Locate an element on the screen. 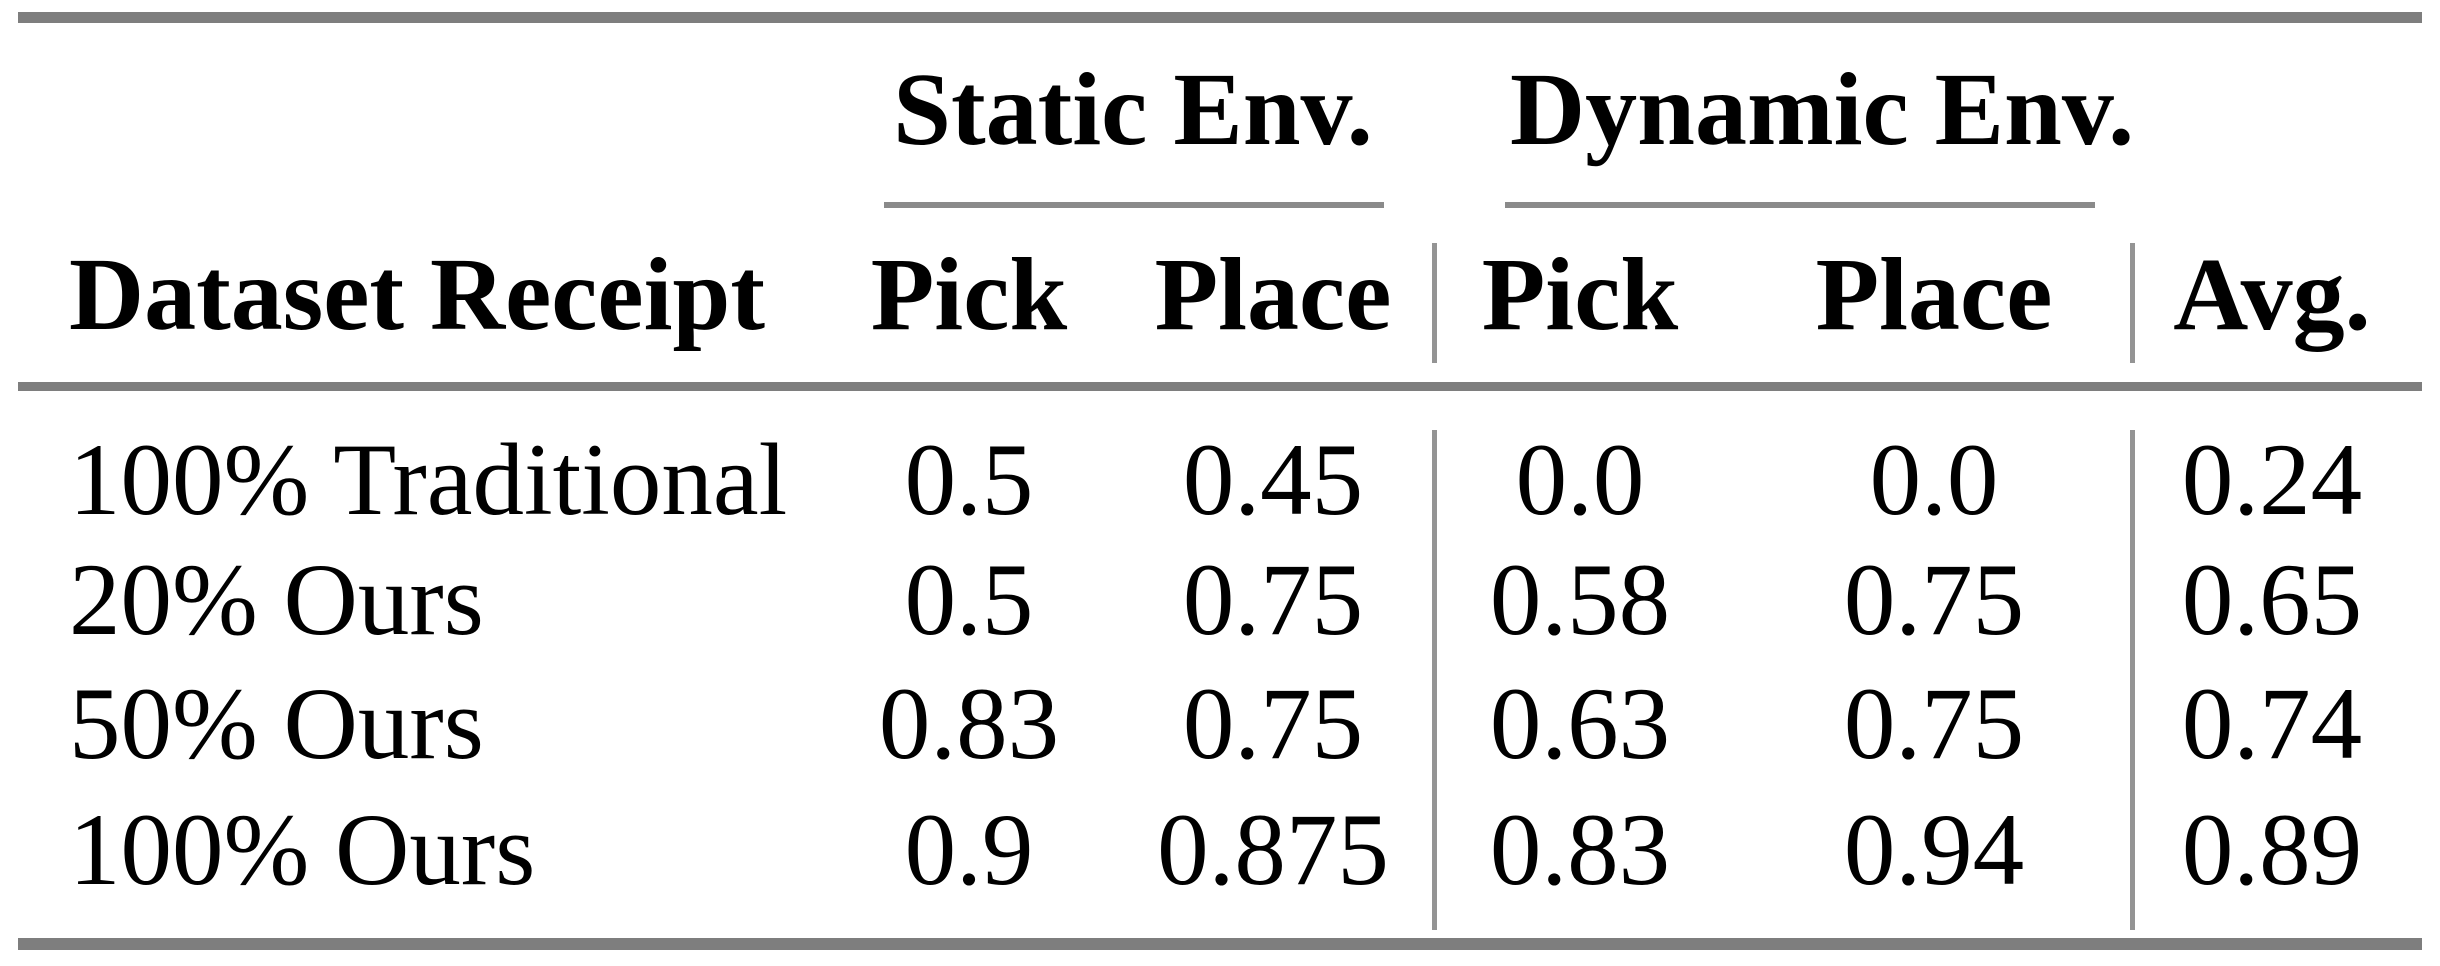 This screenshot has width=2440, height=966. col-header-place-dynamic: Place is located at coordinates (1934, 294).